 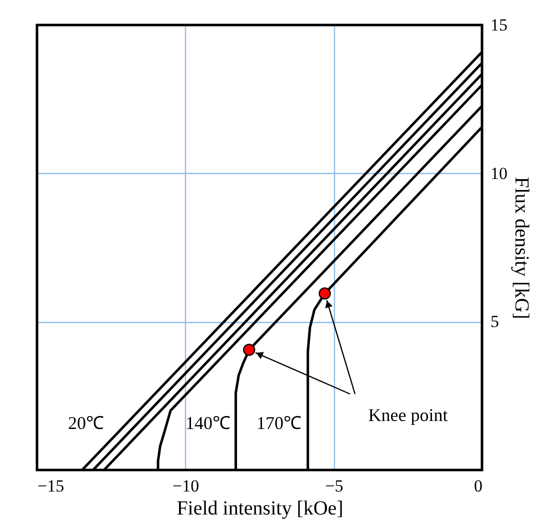 I want to click on annotation: 140℃, so click(x=208, y=423).